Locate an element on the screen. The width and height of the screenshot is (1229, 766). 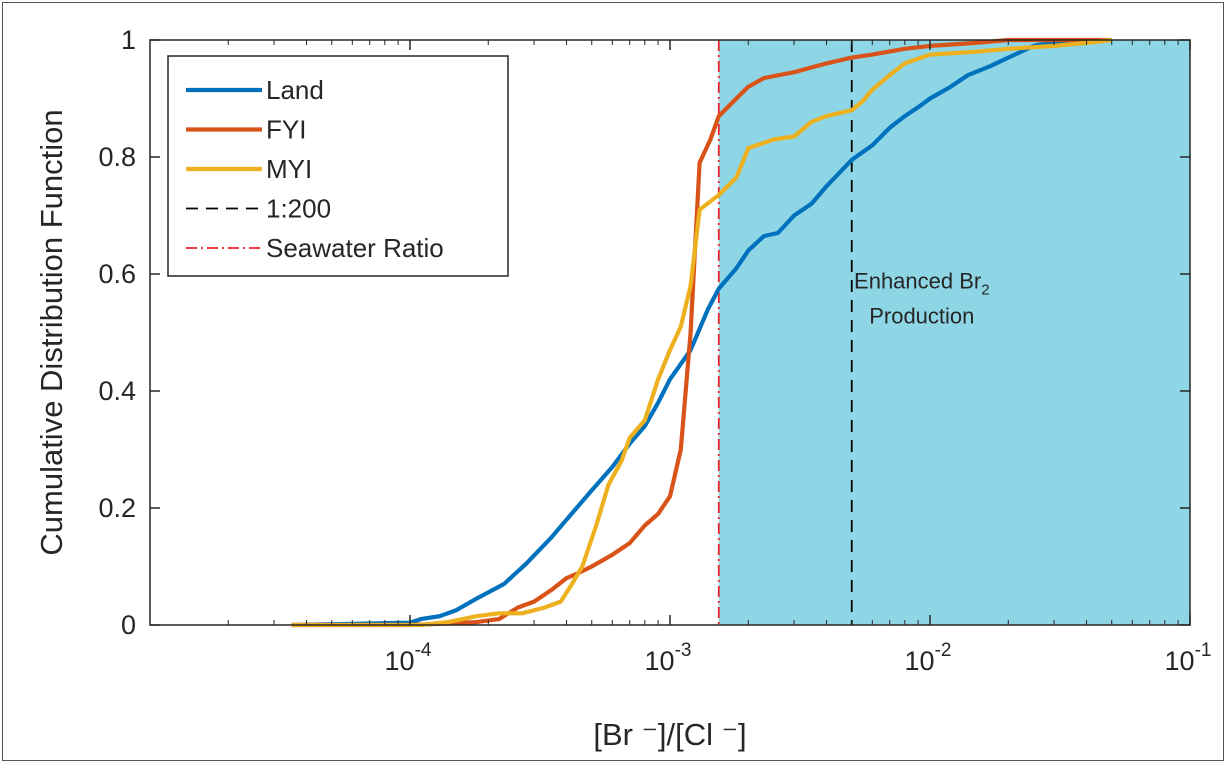
x-axis-title: [Br ⁻]/[Cl ⁻] is located at coordinates (669, 734).